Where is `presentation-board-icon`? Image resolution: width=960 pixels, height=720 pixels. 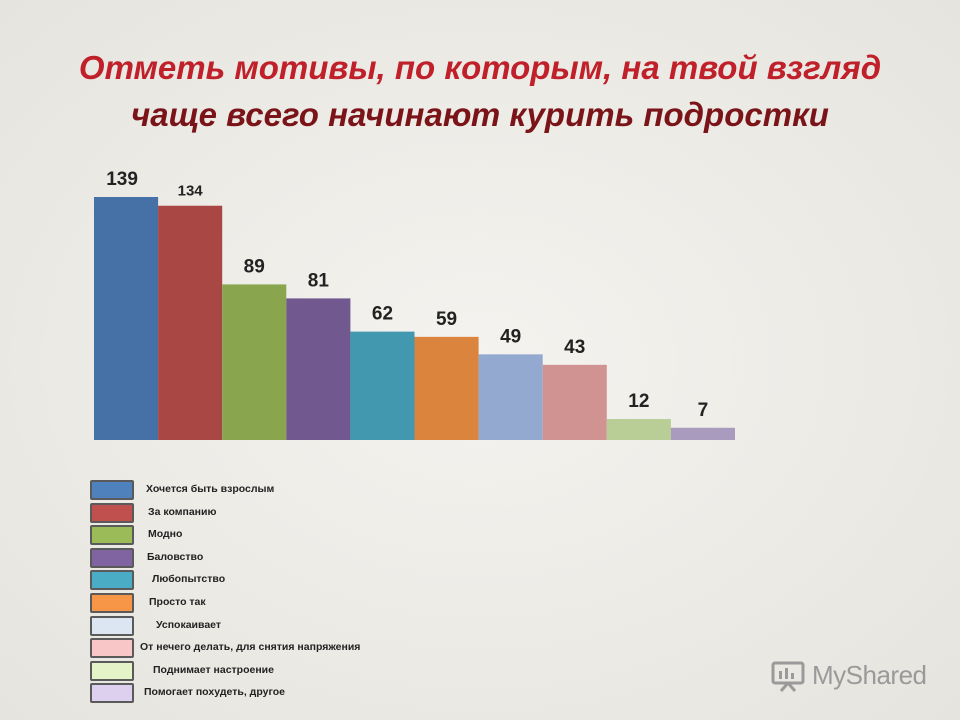
presentation-board-icon is located at coordinates (788, 676).